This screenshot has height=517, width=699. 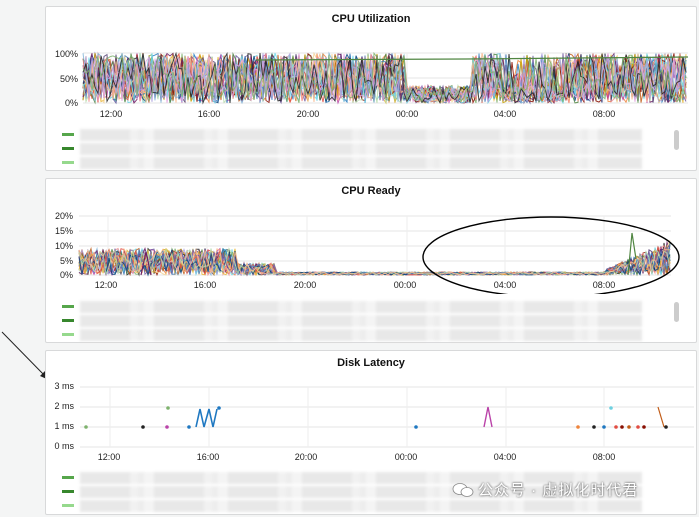 What do you see at coordinates (63, 231) in the screenshot?
I see `y-tick: 15%` at bounding box center [63, 231].